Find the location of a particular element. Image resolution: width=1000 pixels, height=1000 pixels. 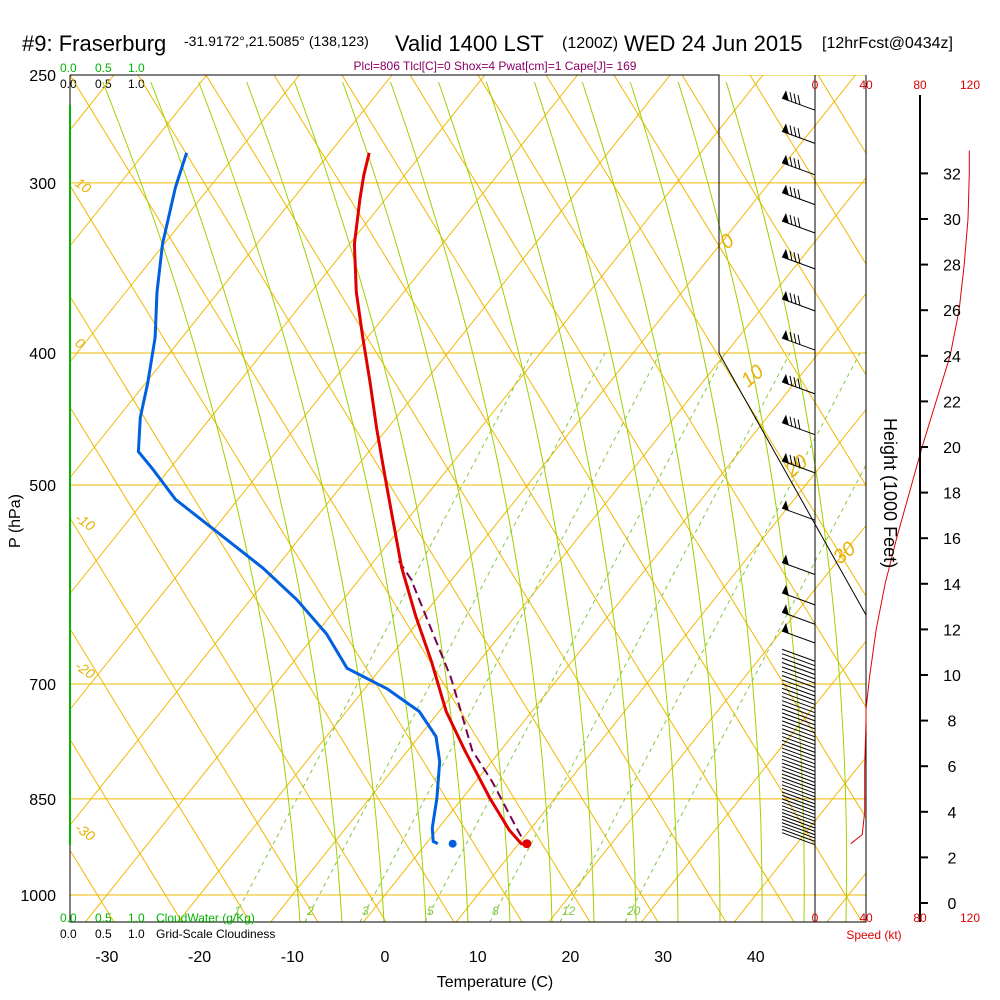

mixing-ratio-label-2: 3 is located at coordinates (365, 911).